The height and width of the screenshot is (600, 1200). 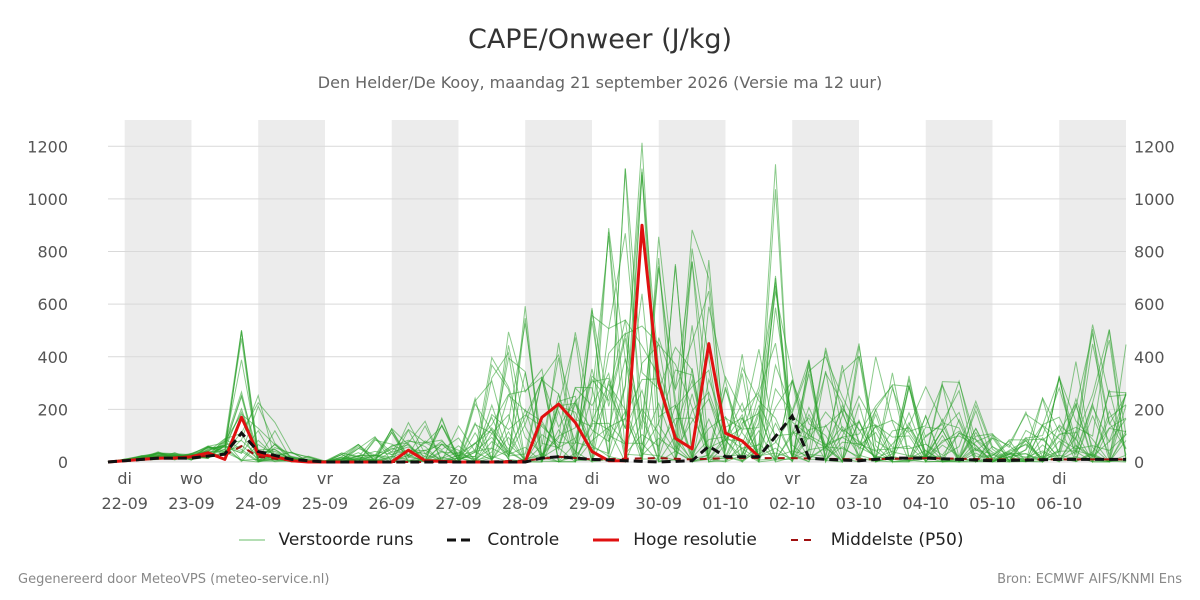 I want to click on x-tick-date-label: 24-09, so click(x=258, y=503).